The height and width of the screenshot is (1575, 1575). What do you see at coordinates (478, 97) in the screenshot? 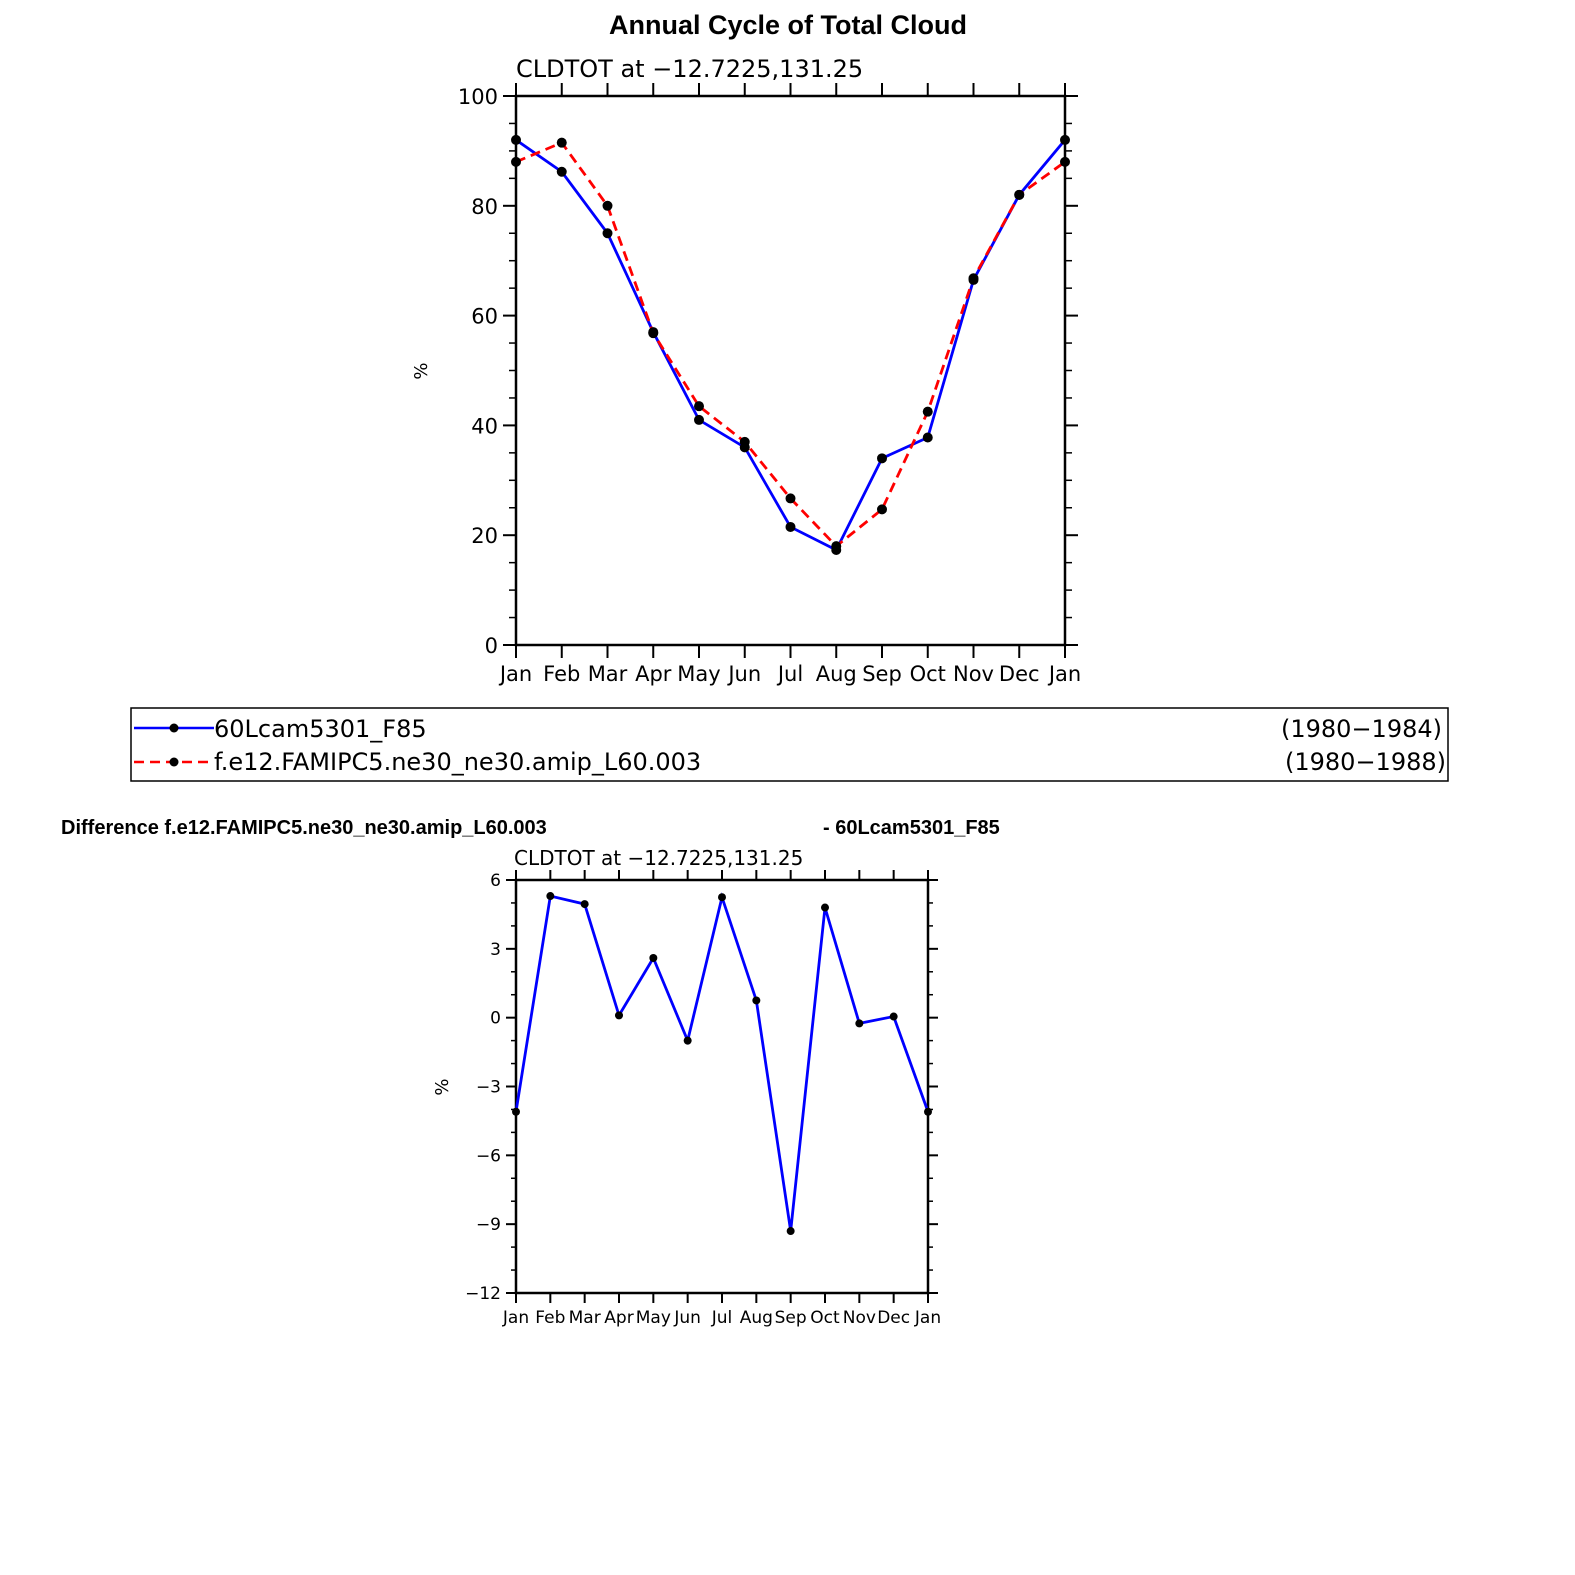
I see `y-tick-label: 100` at bounding box center [478, 97].